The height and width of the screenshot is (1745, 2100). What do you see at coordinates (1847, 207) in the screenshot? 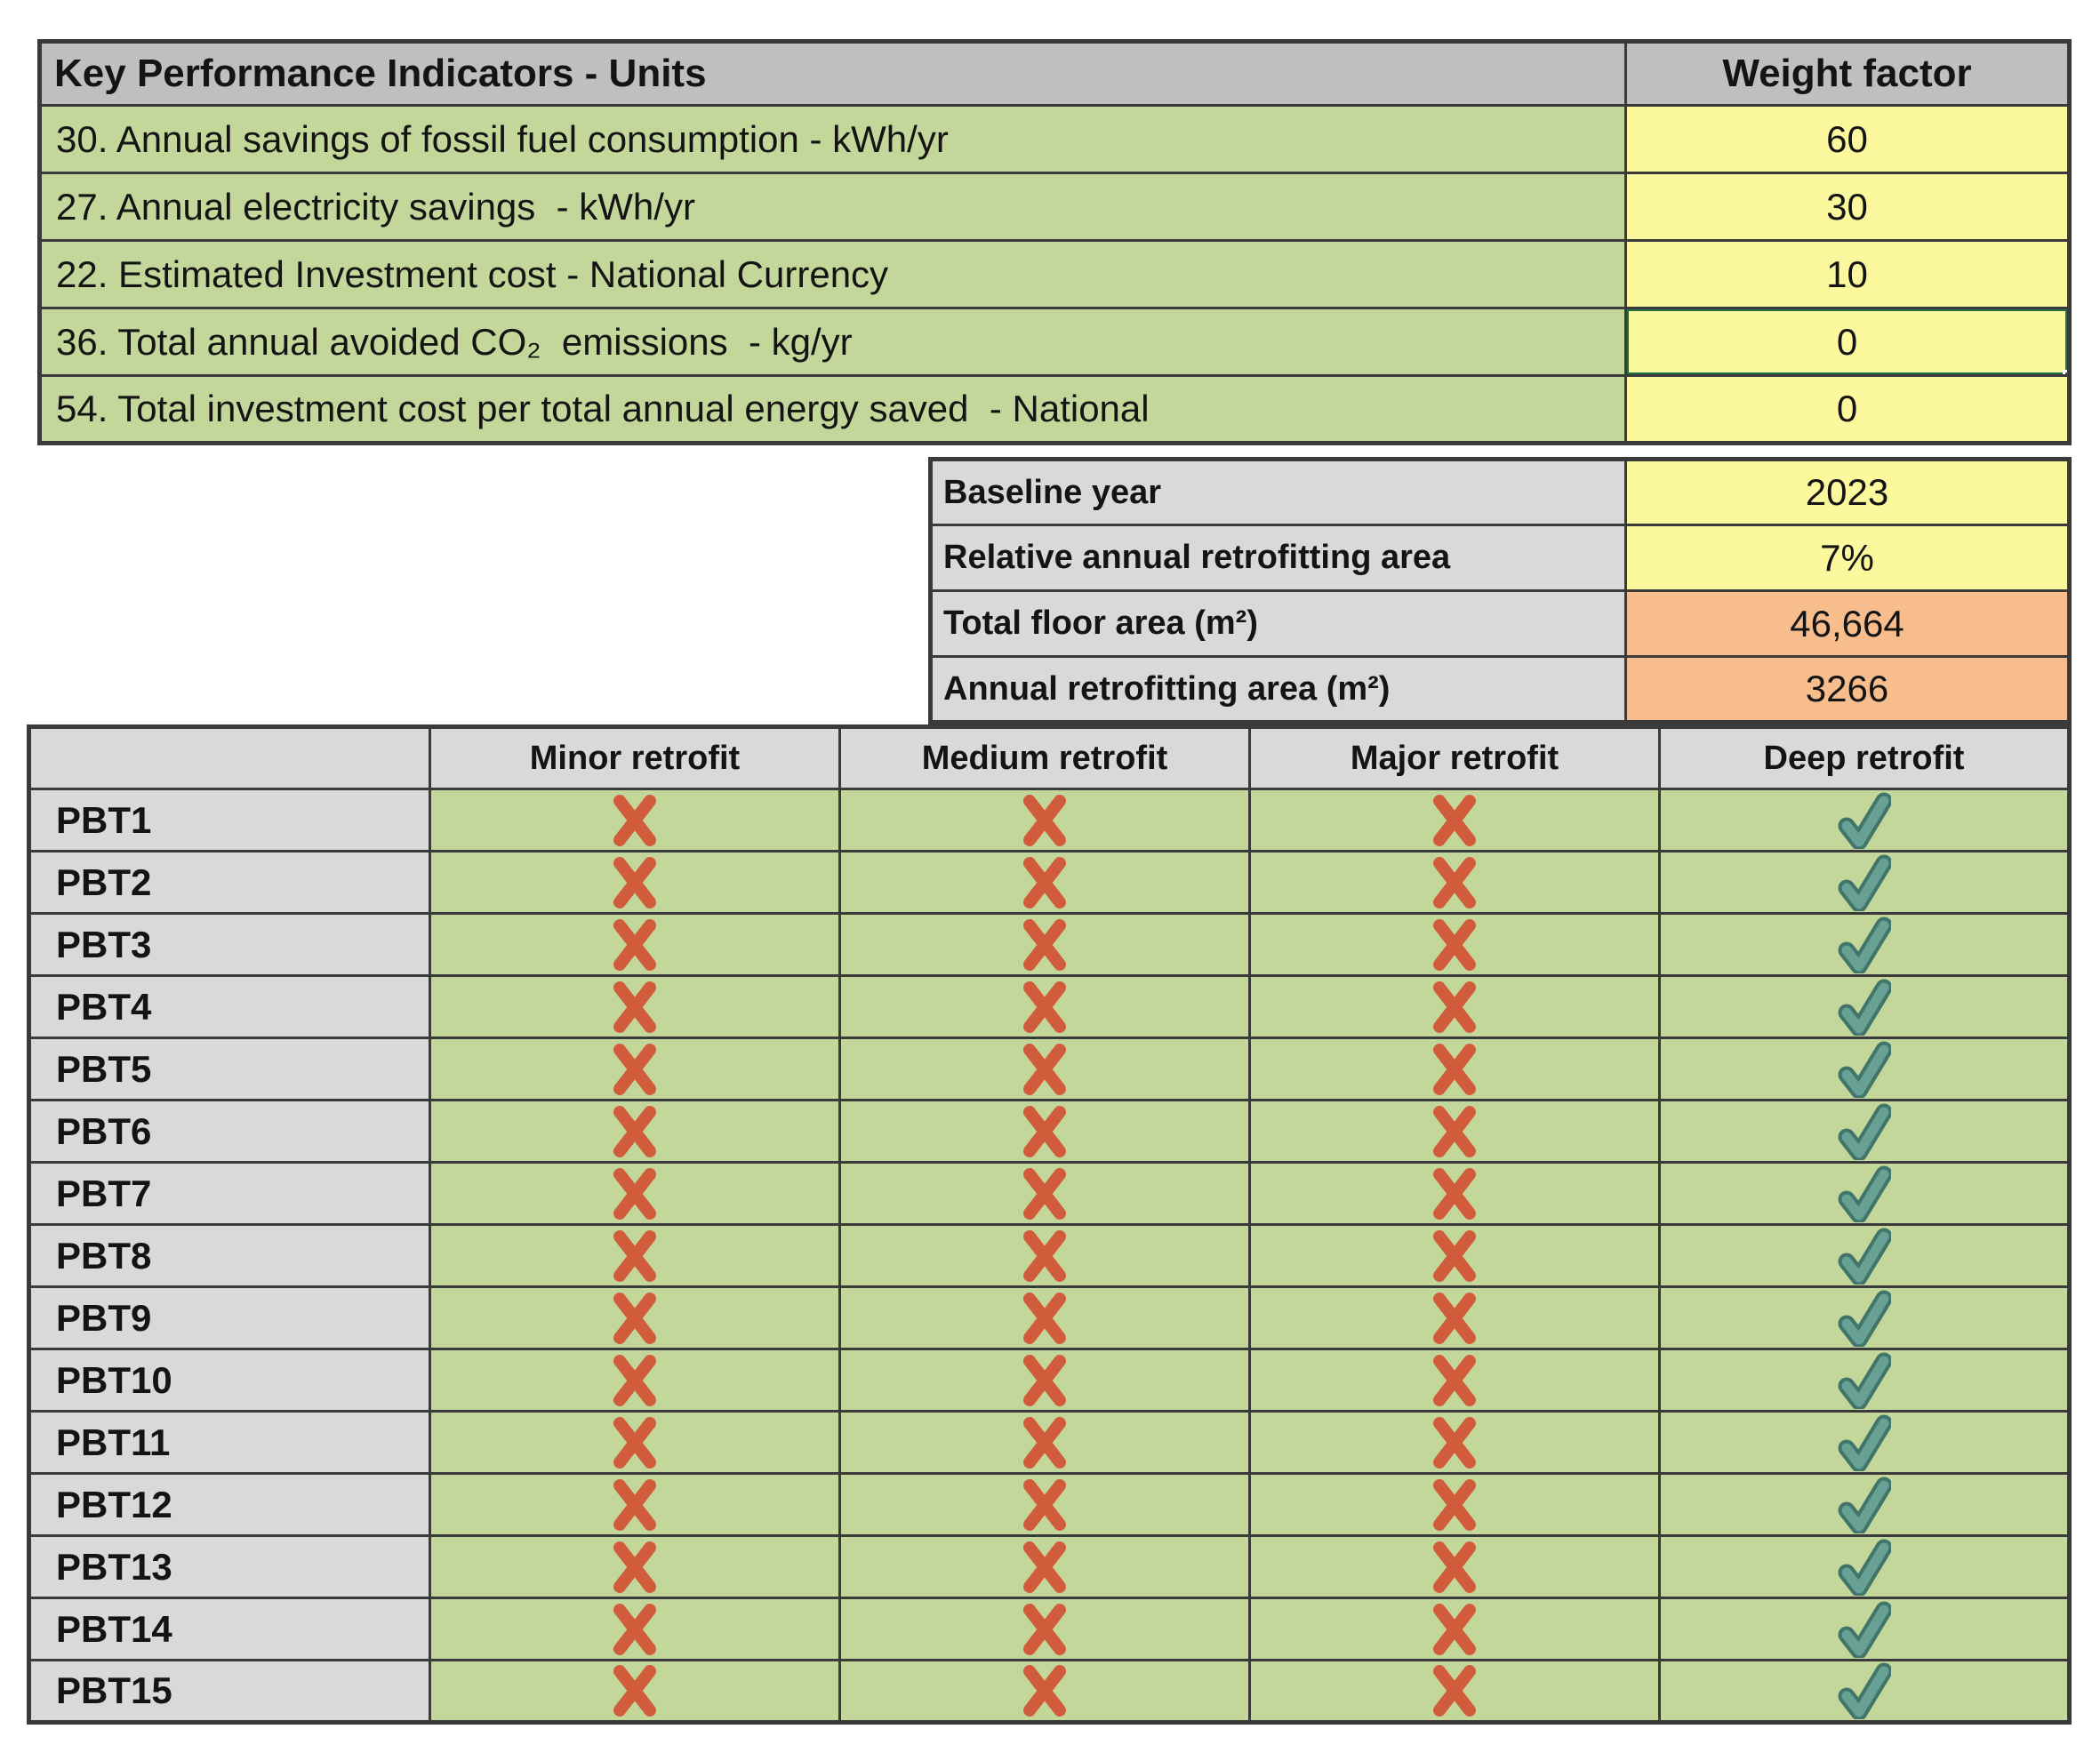
I see `weight-factor-cell: 30` at bounding box center [1847, 207].